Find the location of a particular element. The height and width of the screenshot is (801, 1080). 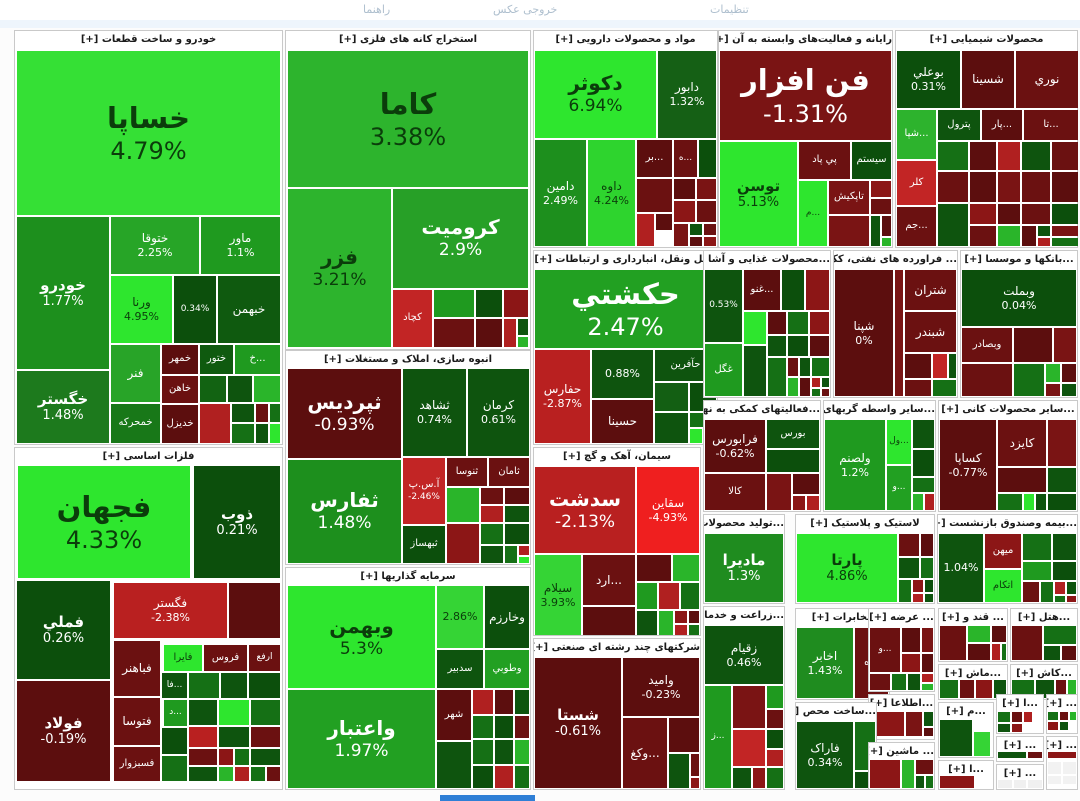

treemap-tile: داوه 4.24% is located at coordinates (611, 193).